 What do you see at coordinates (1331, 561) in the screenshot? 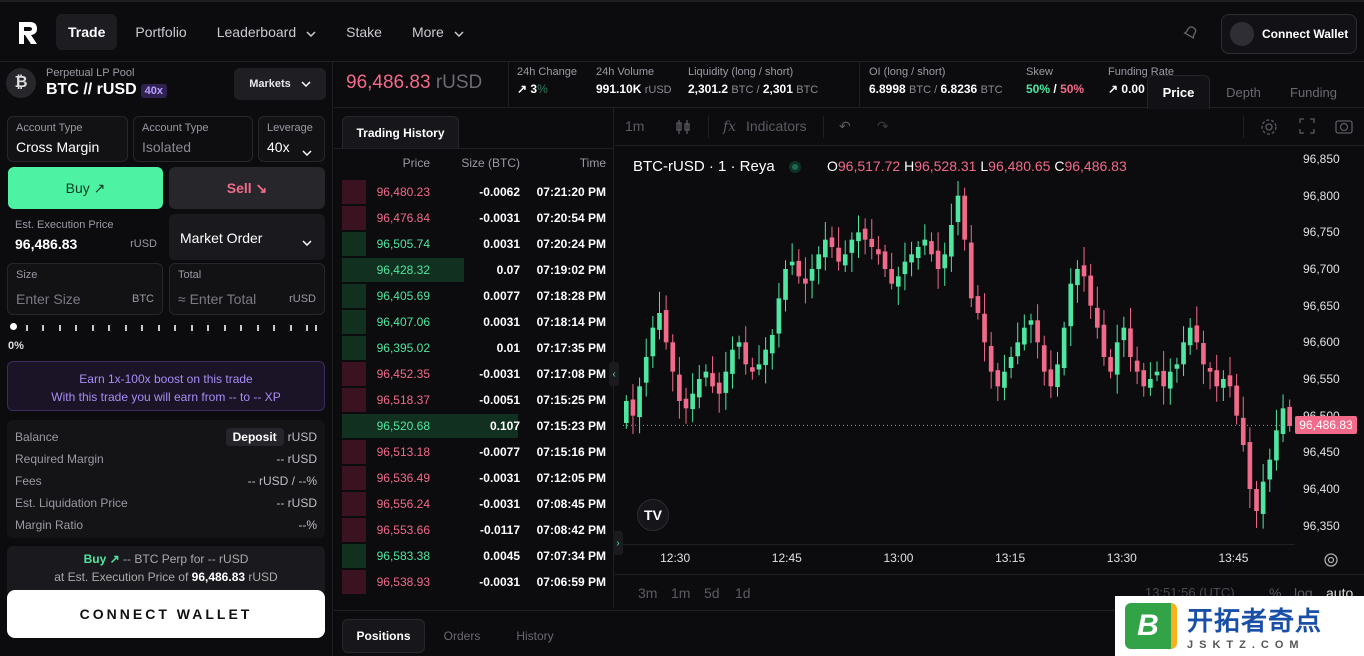
I see `axis-settings-icon` at bounding box center [1331, 561].